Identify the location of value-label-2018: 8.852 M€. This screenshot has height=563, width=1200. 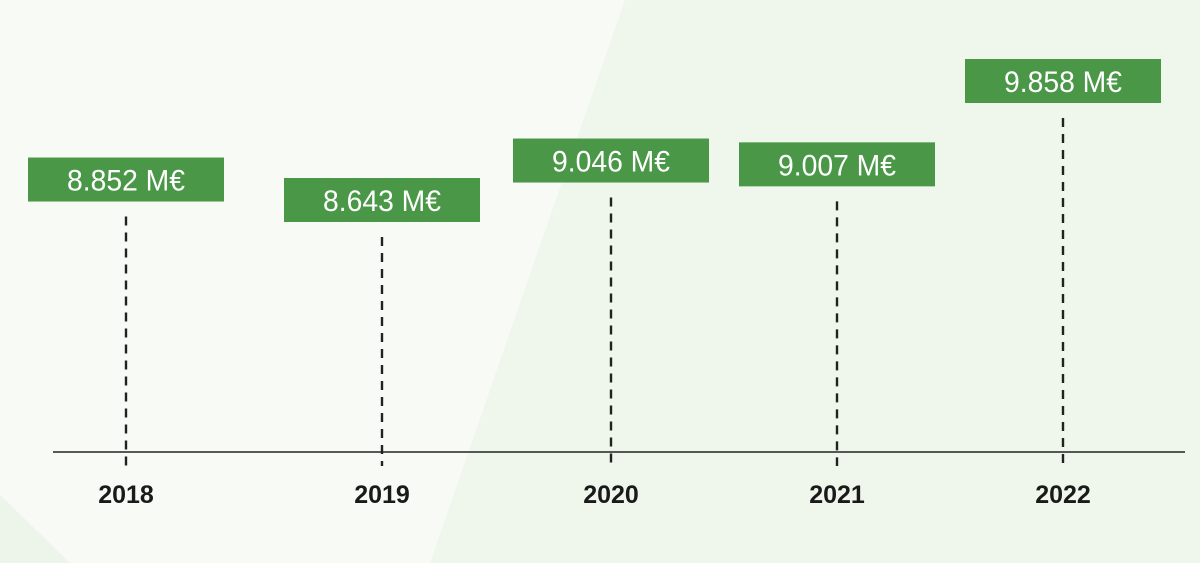
(126, 181).